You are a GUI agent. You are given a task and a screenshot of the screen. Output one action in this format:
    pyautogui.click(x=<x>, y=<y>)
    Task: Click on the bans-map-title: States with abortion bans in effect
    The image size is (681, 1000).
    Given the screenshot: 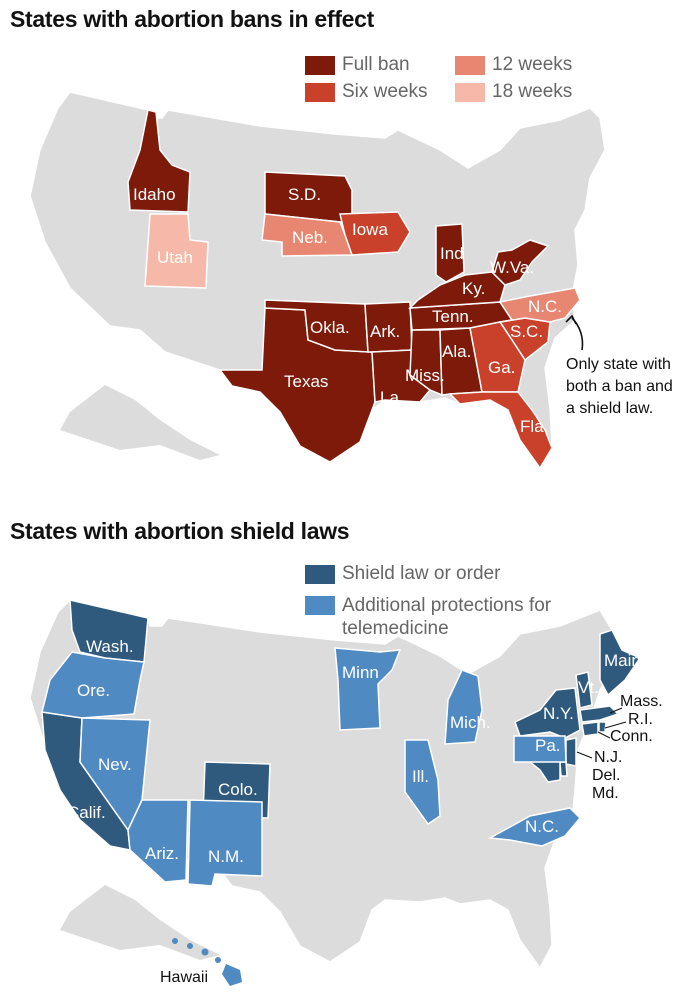 What is the action you would take?
    pyautogui.click(x=192, y=19)
    